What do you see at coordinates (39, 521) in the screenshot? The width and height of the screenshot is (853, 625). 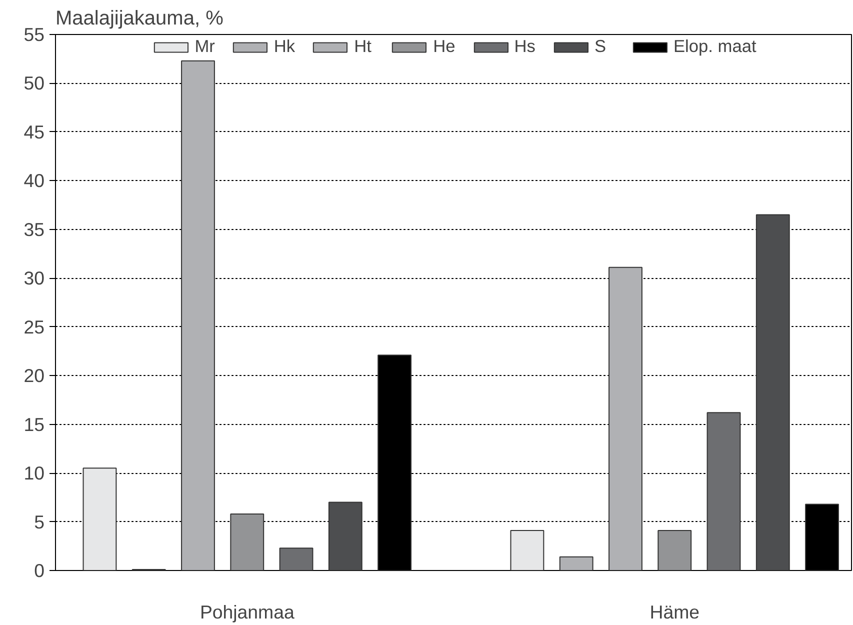 I see `y-tick-label: 5` at bounding box center [39, 521].